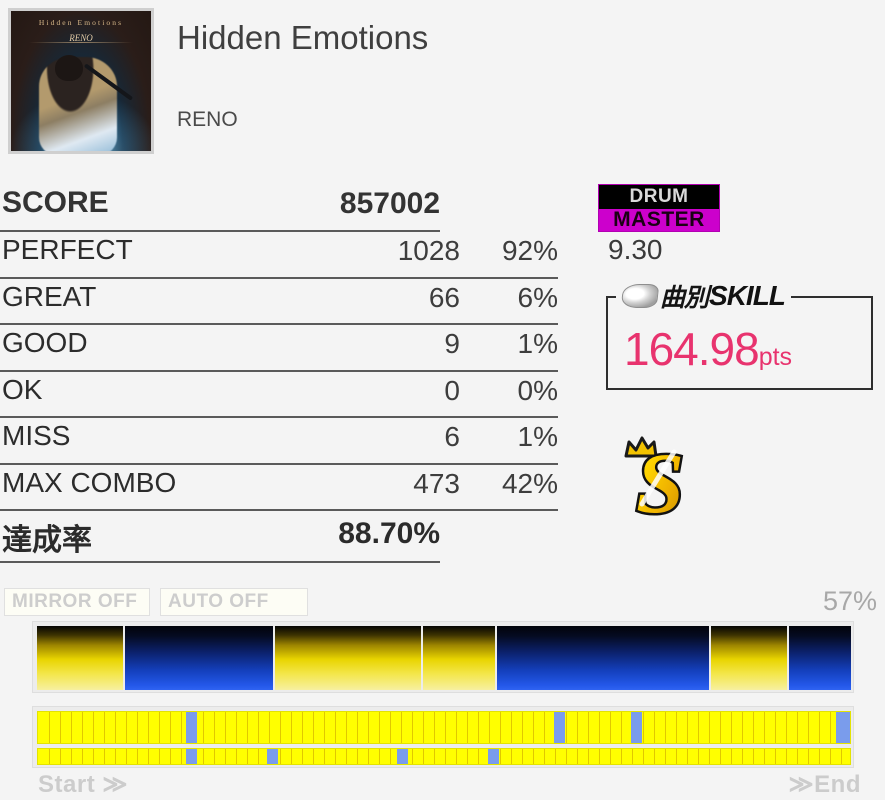 This screenshot has width=885, height=800. Describe the element at coordinates (660, 482) in the screenshot. I see `rank-letter: S` at that location.